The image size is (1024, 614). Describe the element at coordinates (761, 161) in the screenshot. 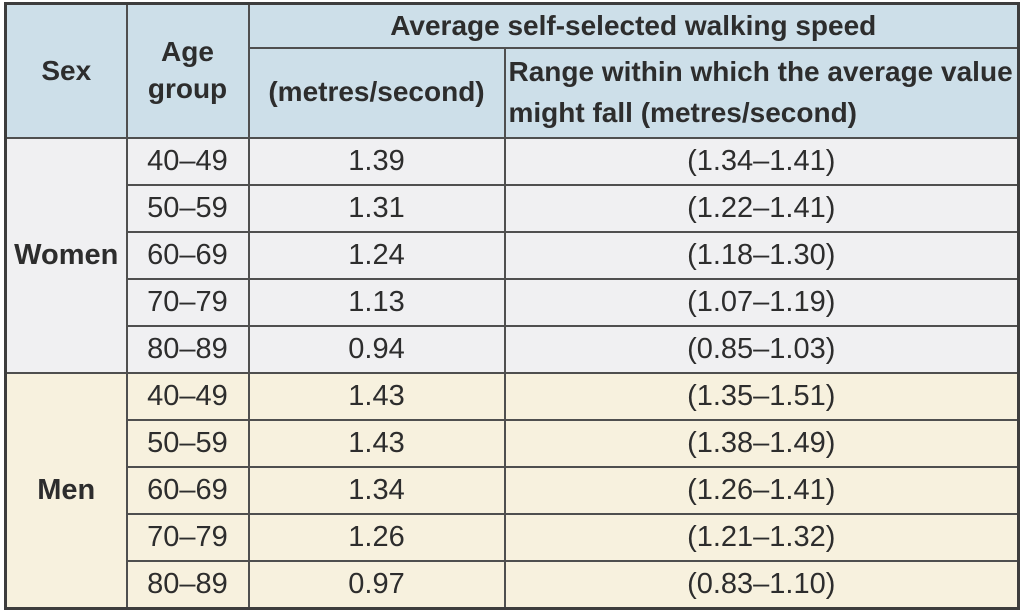

I see `range-cell: (1.34–1.41)` at that location.